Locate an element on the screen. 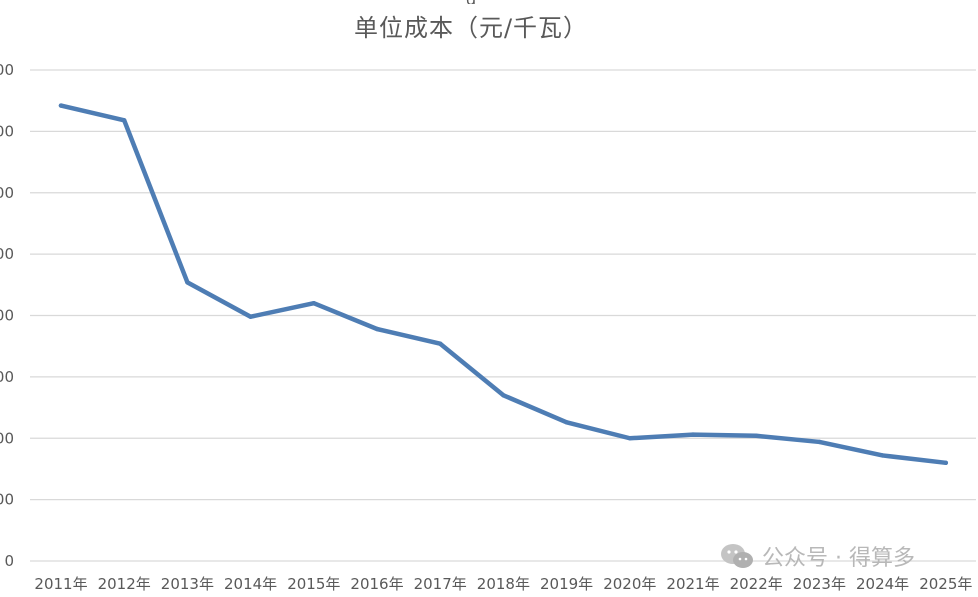 Image resolution: width=978 pixels, height=597 pixels. x-tick-label: 2013年 is located at coordinates (187, 584).